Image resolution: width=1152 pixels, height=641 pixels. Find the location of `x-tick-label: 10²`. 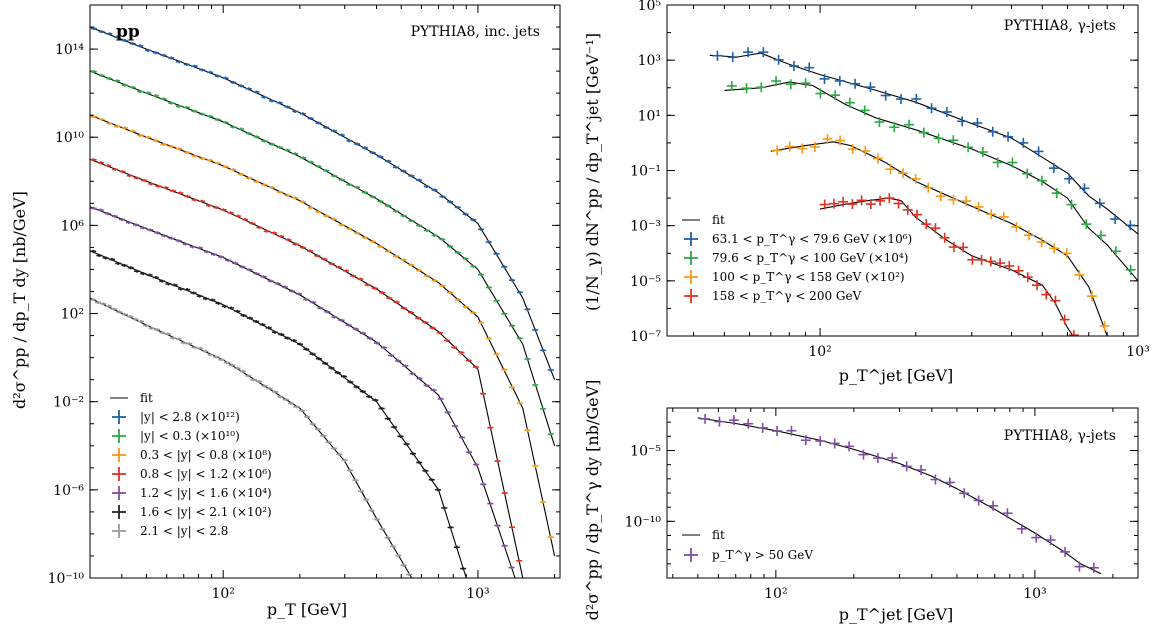

x-tick-label: 10² is located at coordinates (819, 352).